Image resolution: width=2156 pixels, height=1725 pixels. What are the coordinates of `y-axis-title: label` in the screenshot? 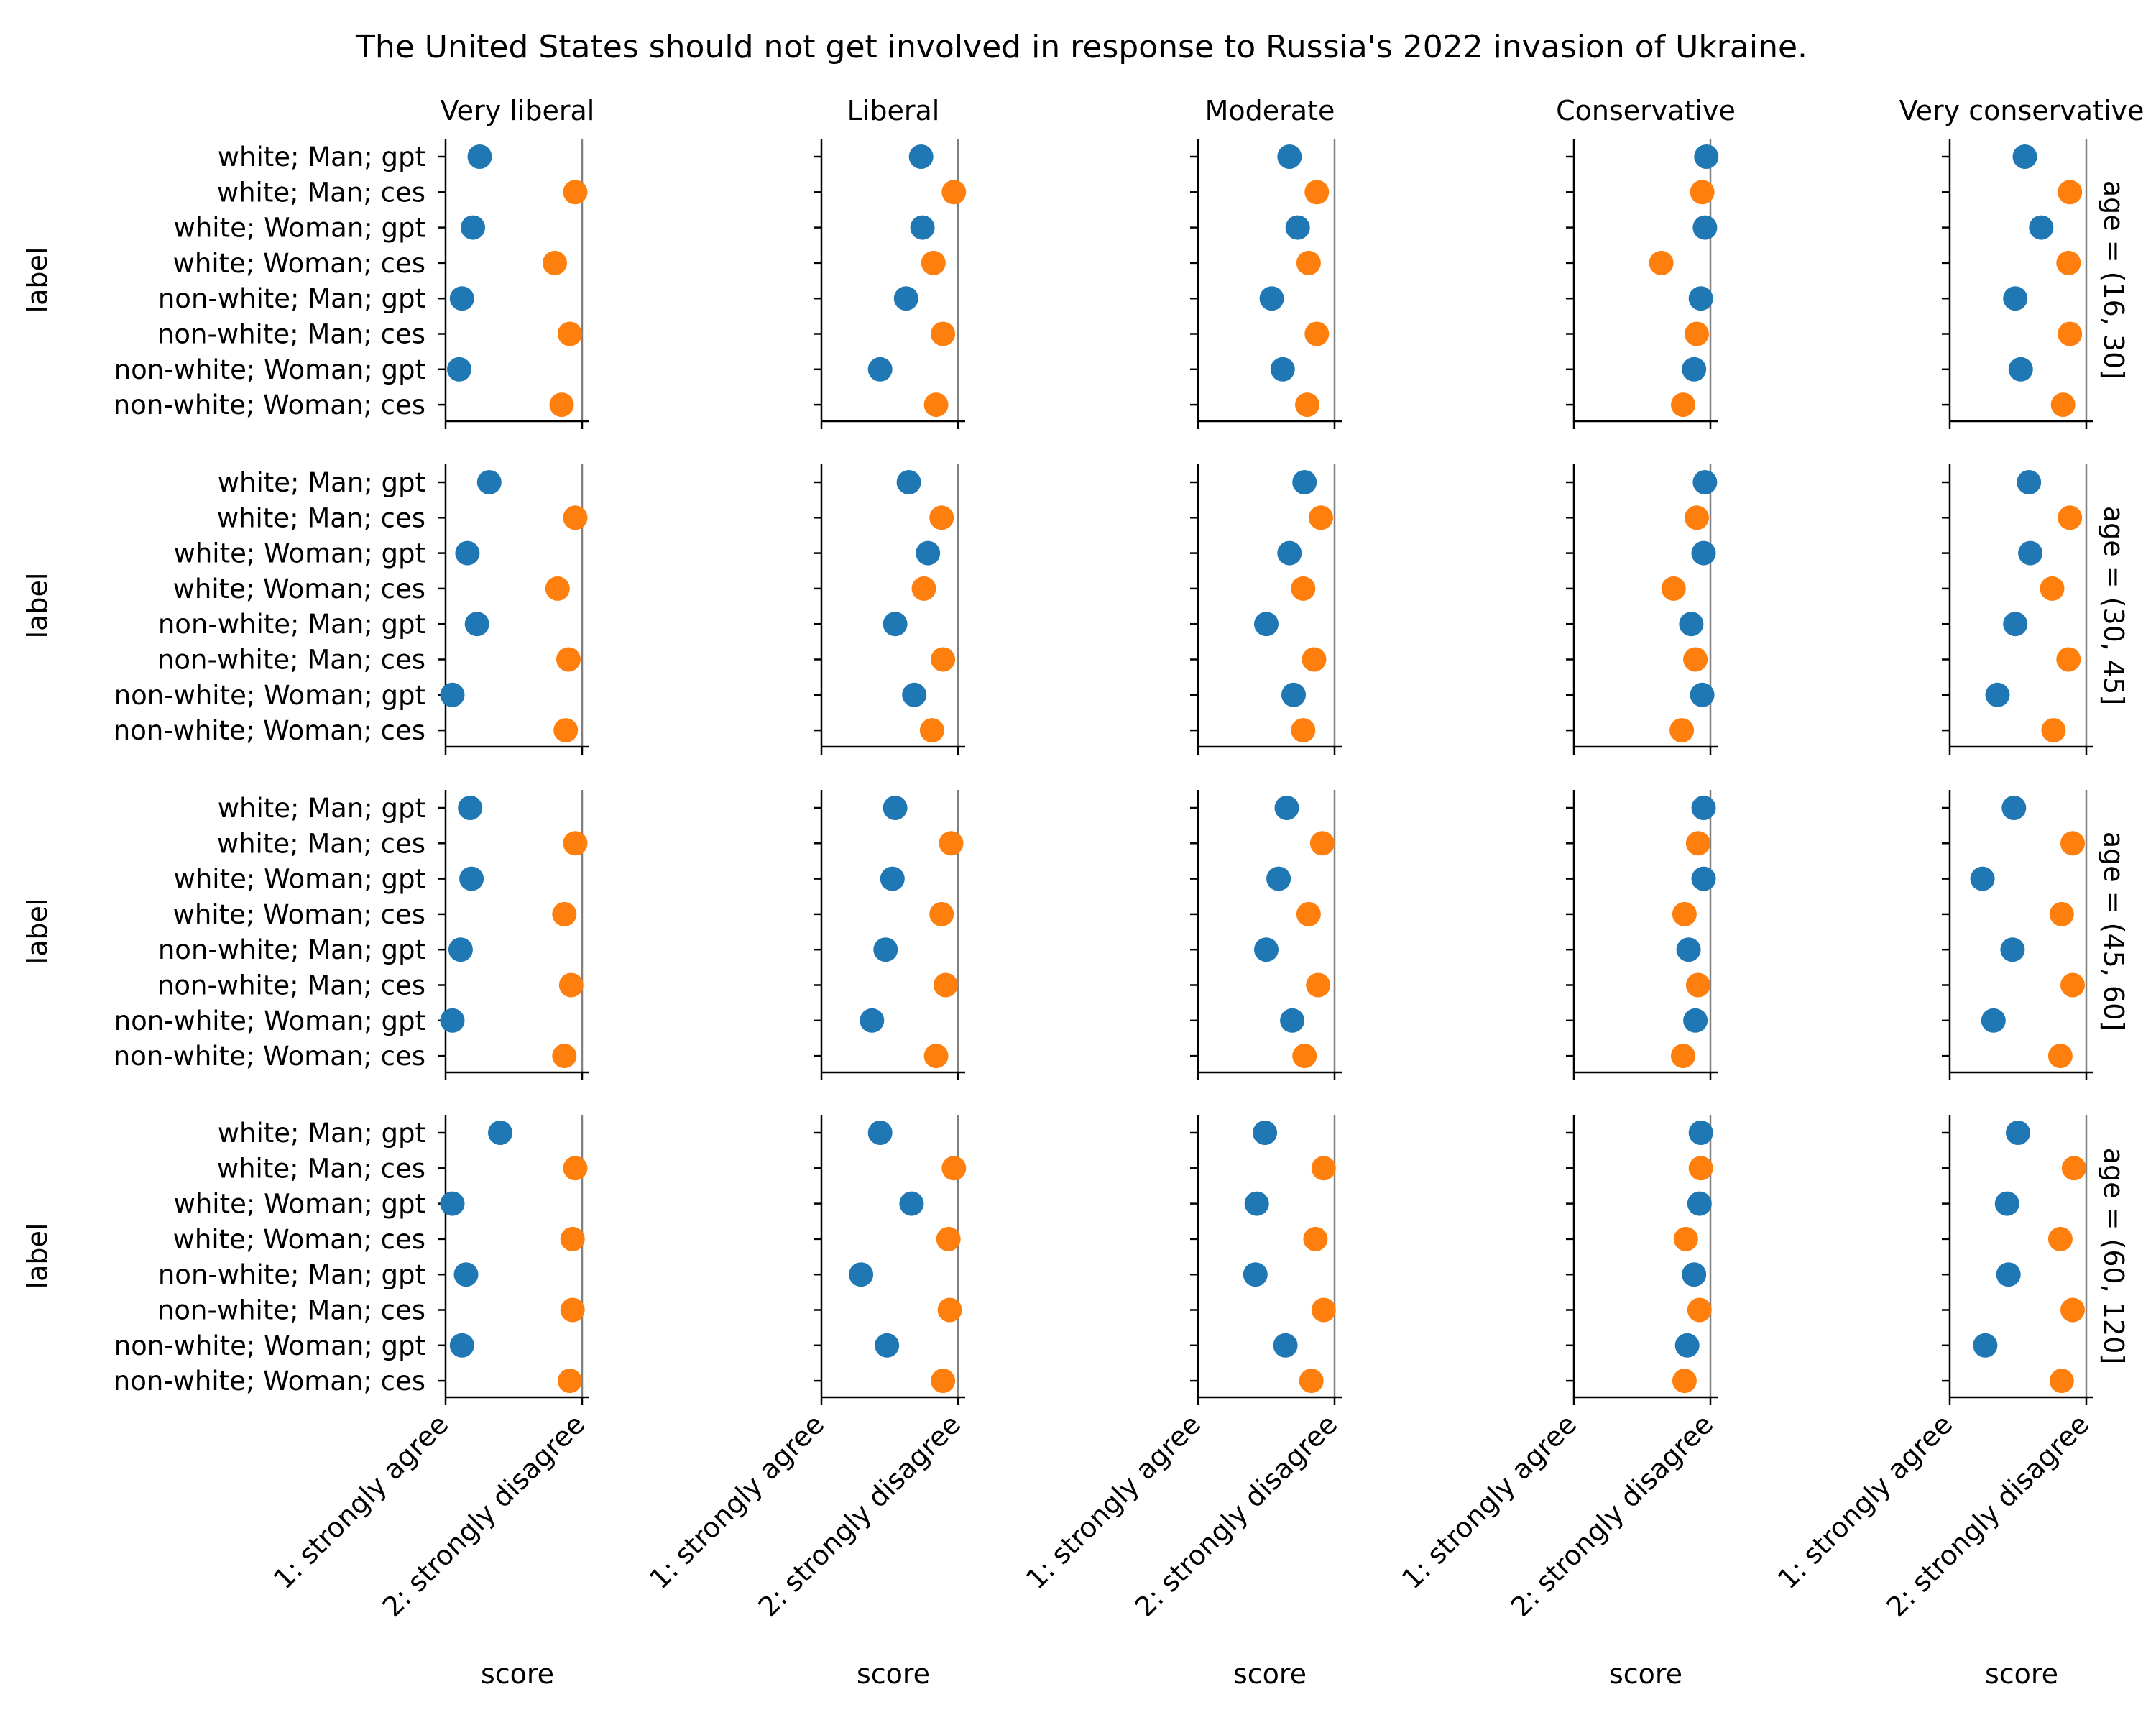 It's located at (37, 280).